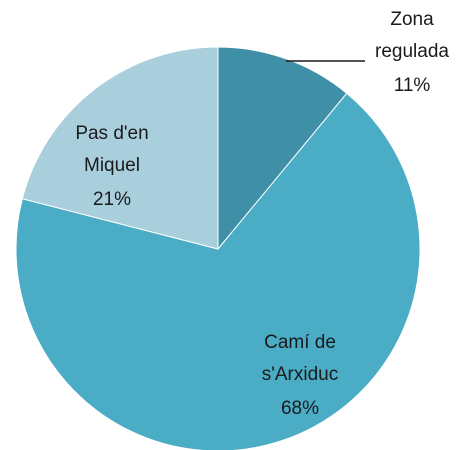 The height and width of the screenshot is (450, 475). What do you see at coordinates (112, 165) in the screenshot?
I see `slice-label: Miquel` at bounding box center [112, 165].